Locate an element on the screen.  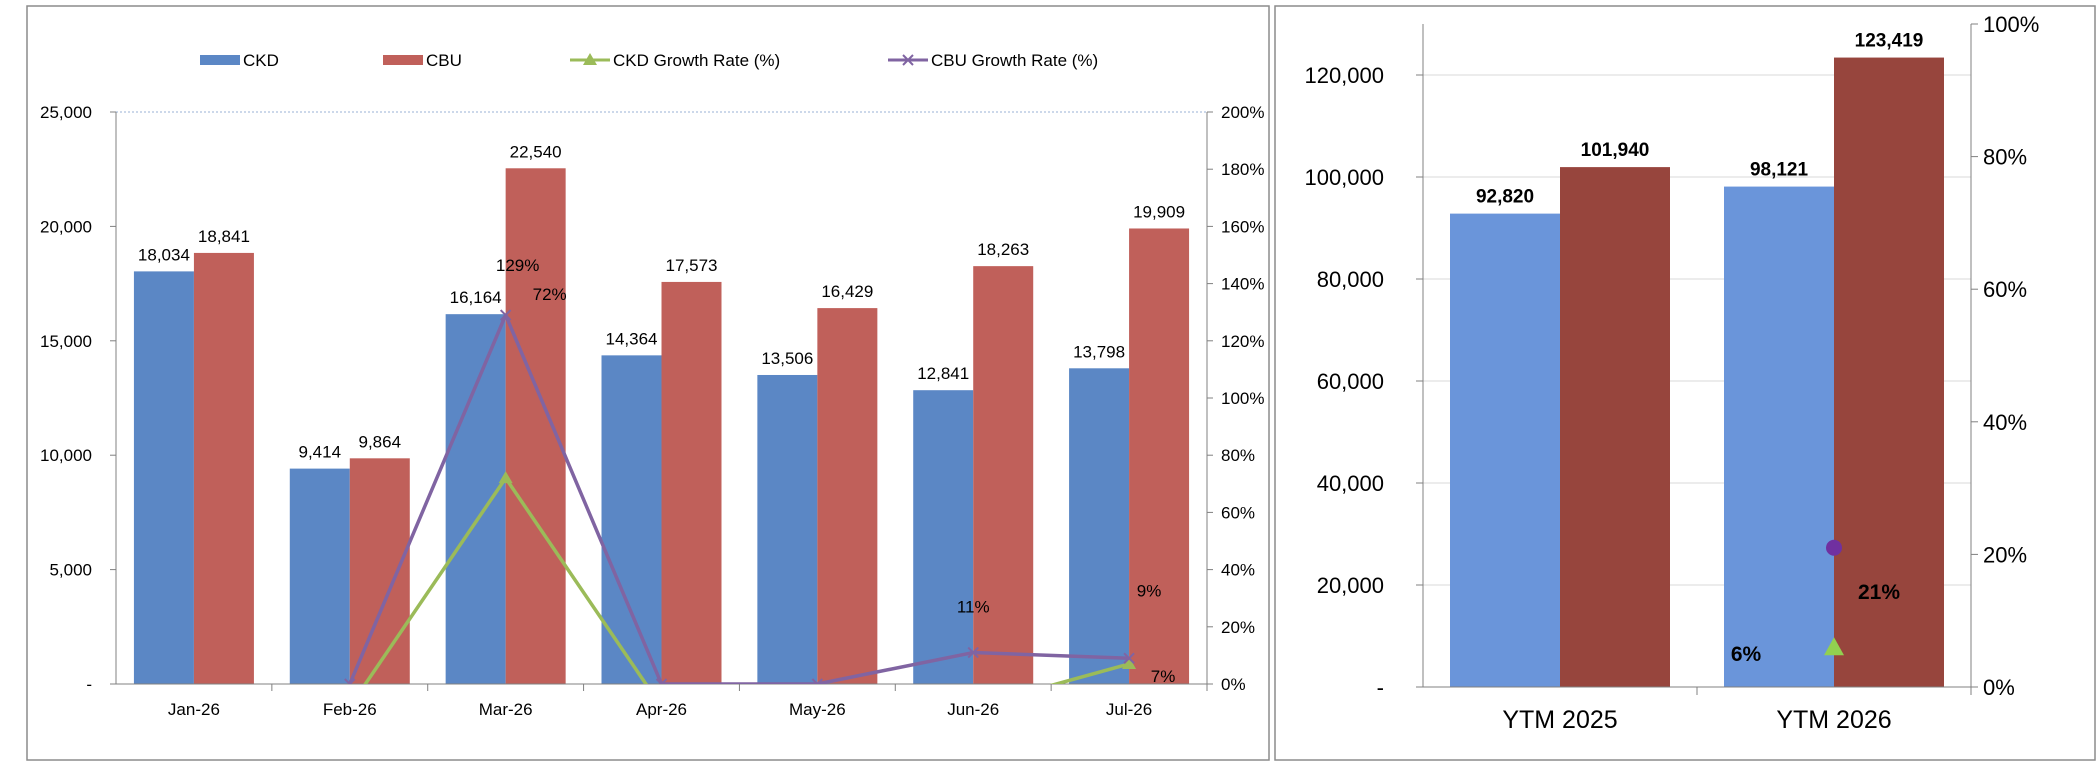
x-tick-label: May-26 is located at coordinates (817, 709).